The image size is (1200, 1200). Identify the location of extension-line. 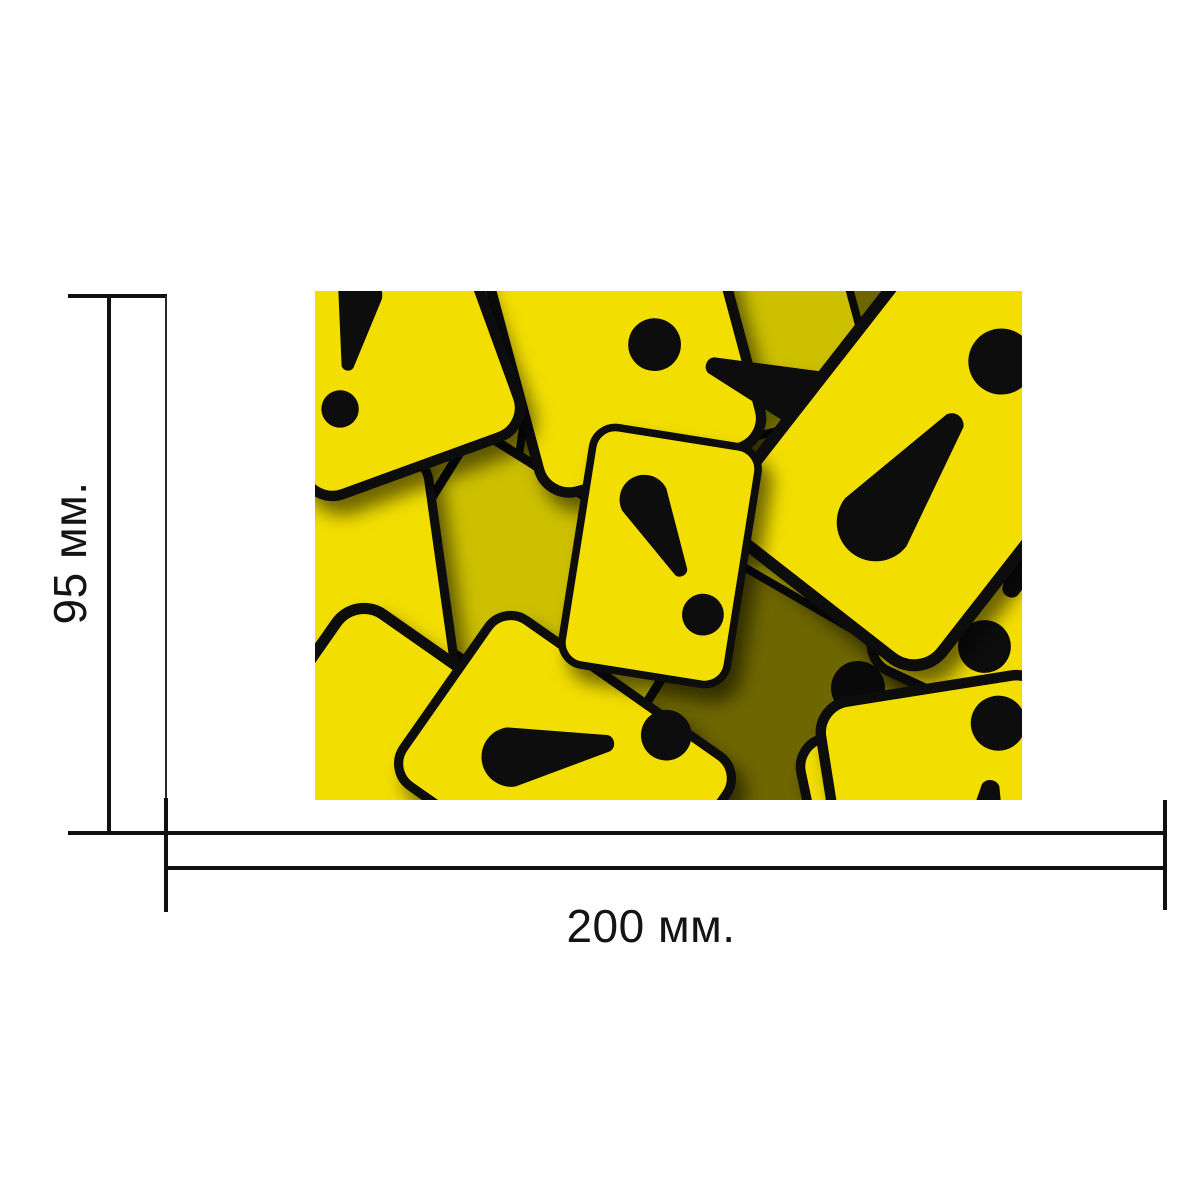
(166, 548).